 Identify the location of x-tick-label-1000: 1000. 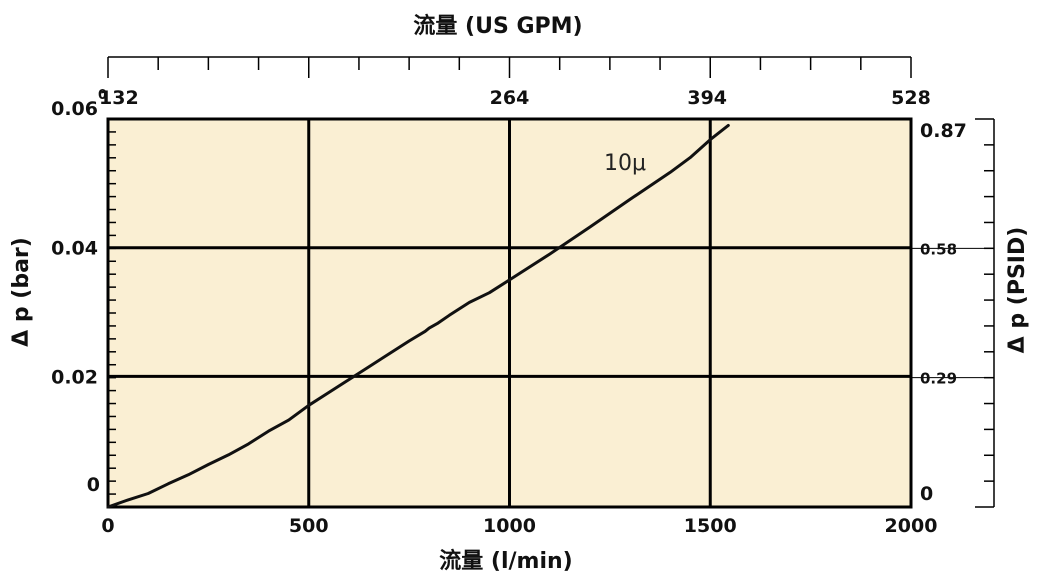
(509, 526).